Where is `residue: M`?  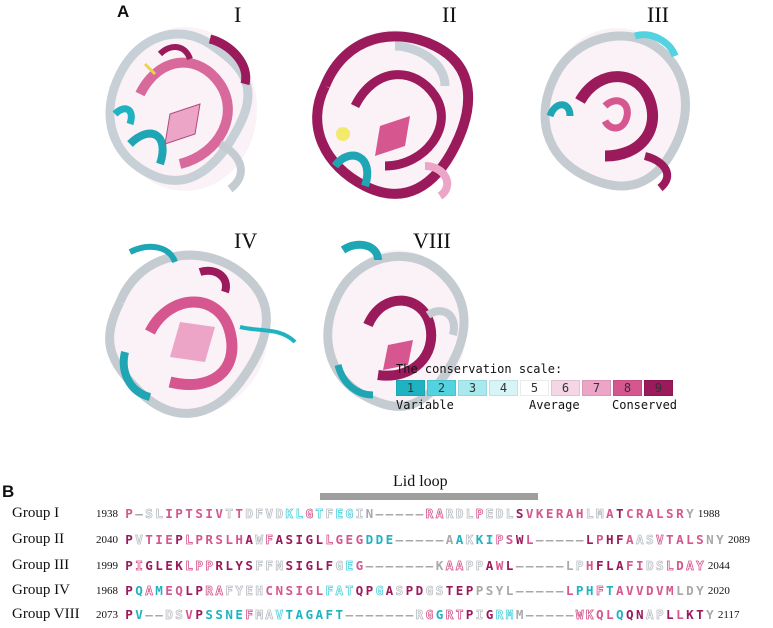 residue: M is located at coordinates (259, 615).